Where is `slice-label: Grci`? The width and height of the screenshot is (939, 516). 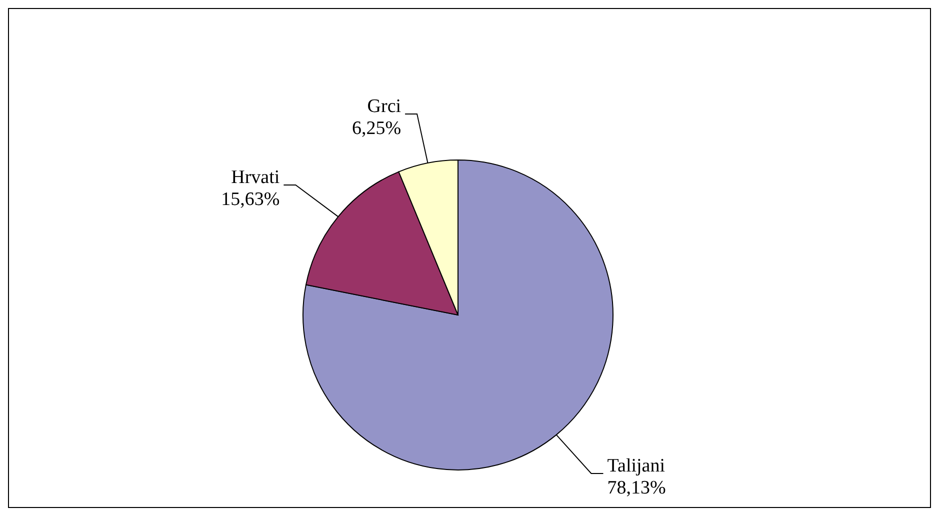 slice-label: Grci is located at coordinates (384, 106).